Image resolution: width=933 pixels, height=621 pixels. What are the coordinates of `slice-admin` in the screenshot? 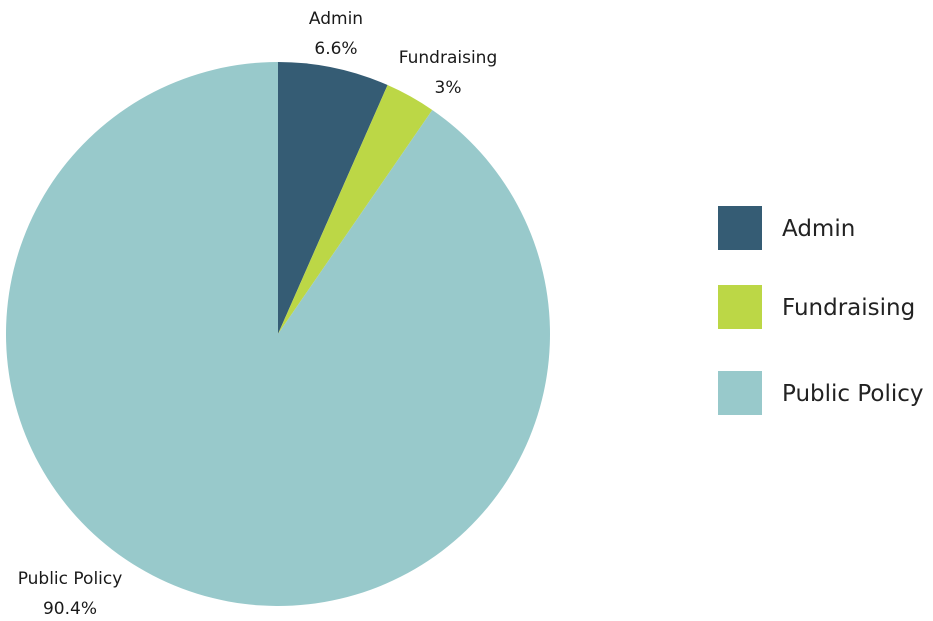 It's located at (333, 198).